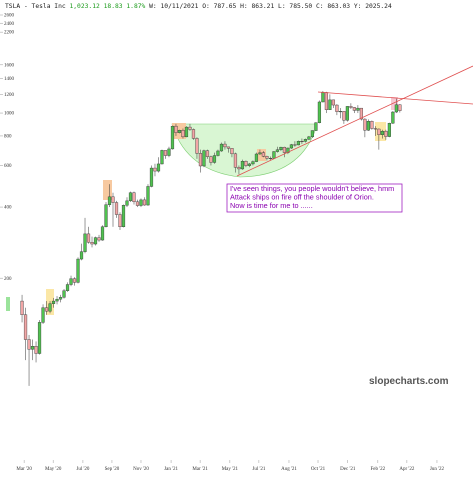  Describe the element at coordinates (8, 166) in the screenshot. I see `y-tick-label: 600` at that location.